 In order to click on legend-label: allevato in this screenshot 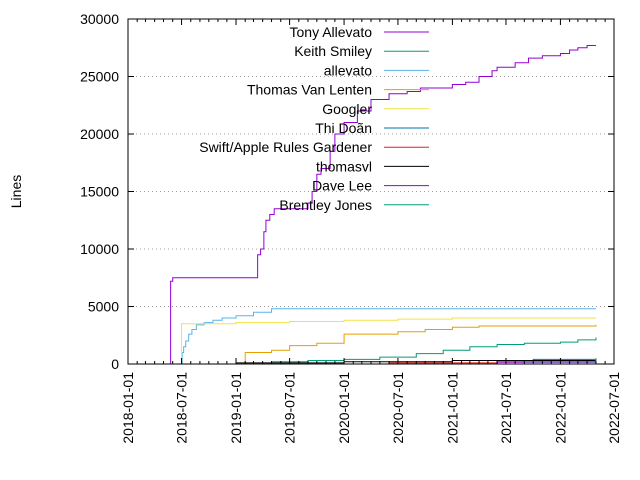, I will do `click(348, 70)`.